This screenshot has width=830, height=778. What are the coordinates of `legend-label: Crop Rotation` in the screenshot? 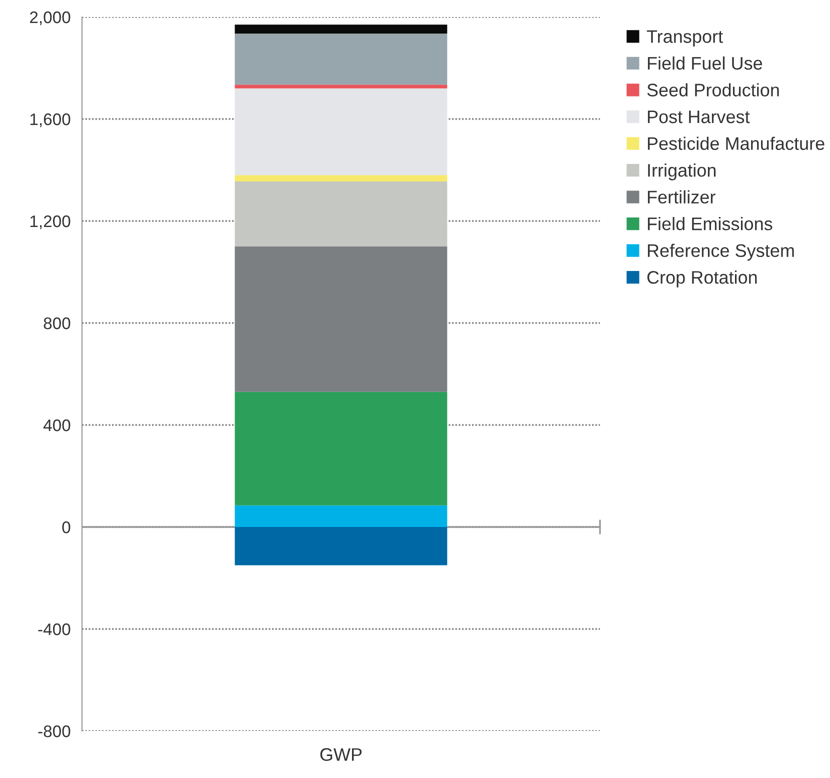 It's located at (702, 279).